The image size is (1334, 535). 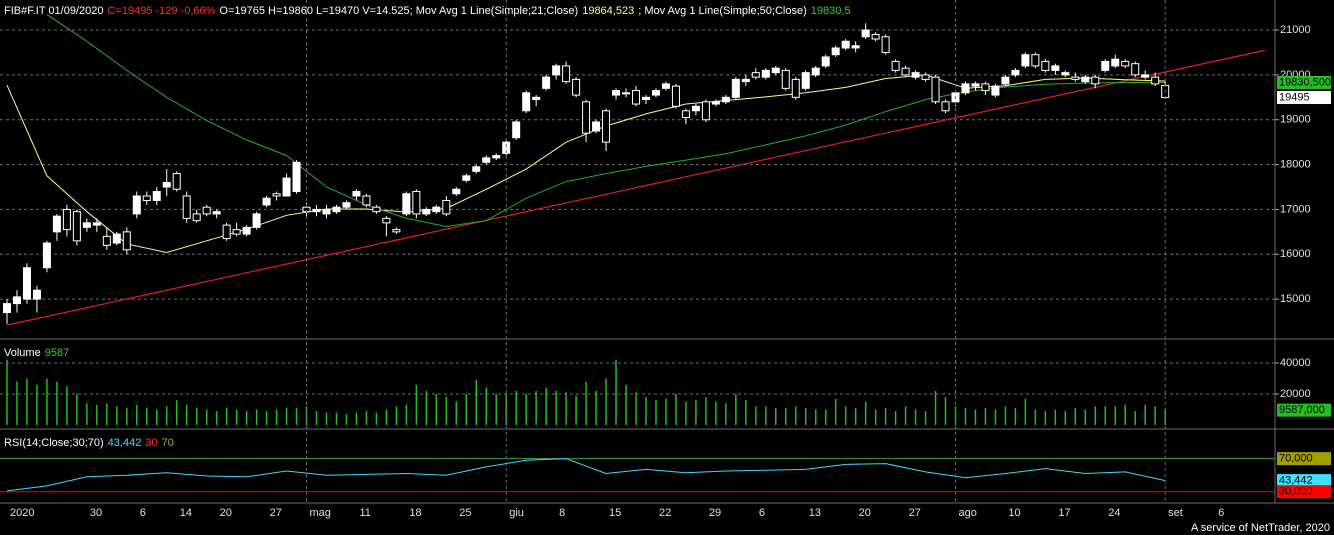 What do you see at coordinates (831, 11) in the screenshot?
I see `header-text: 19830,5` at bounding box center [831, 11].